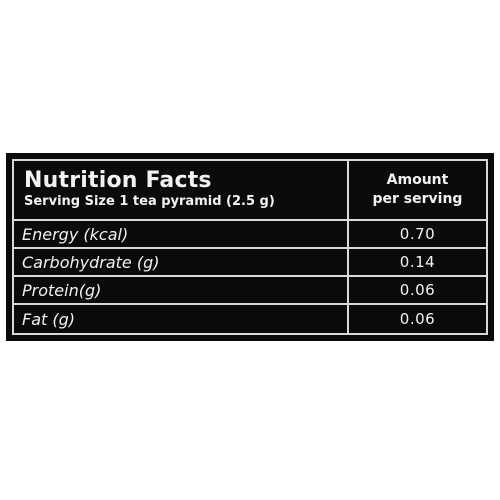 The height and width of the screenshot is (500, 500). Describe the element at coordinates (417, 235) in the screenshot. I see `row-value-energy: 0.70` at that location.